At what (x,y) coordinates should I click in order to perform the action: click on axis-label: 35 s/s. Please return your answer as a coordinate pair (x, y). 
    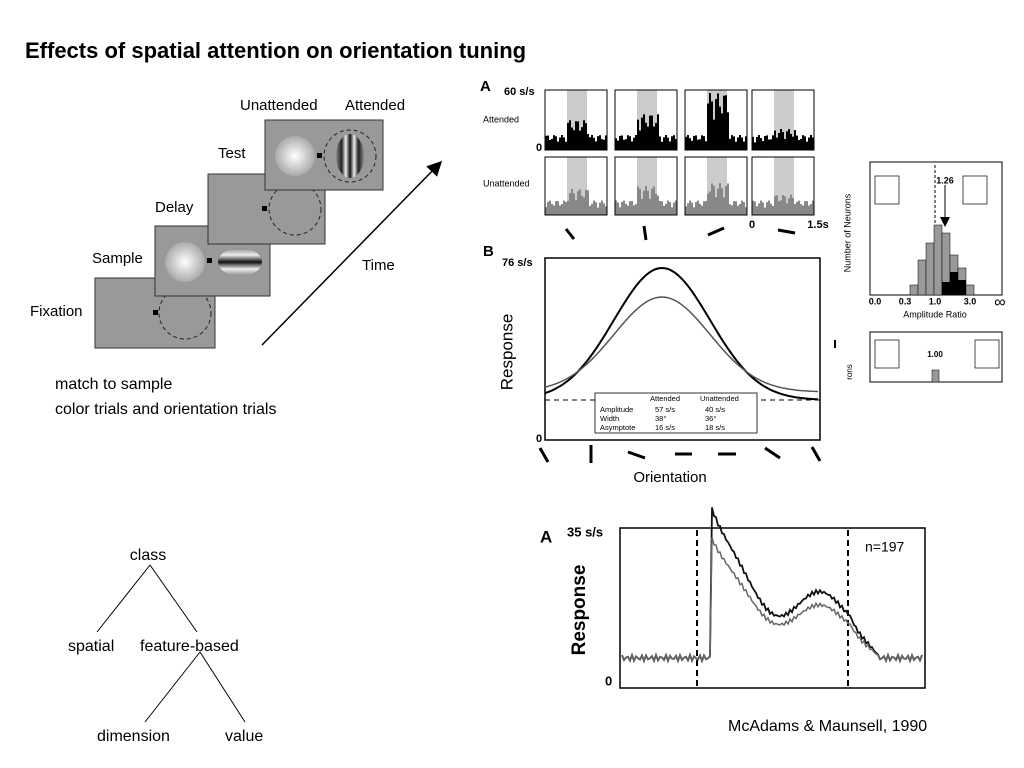
    Looking at the image, I should click on (585, 531).